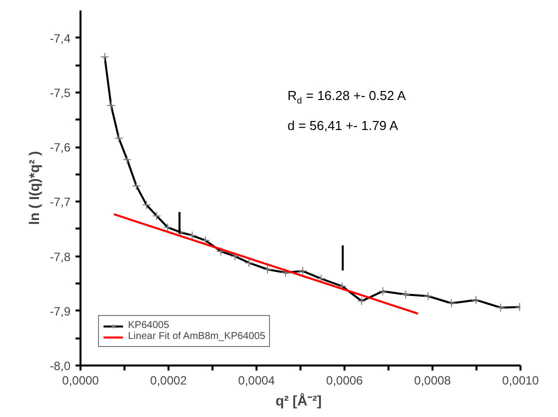 This screenshot has height=417, width=558. What do you see at coordinates (60, 257) in the screenshot?
I see `y-tick-label: -7,8` at bounding box center [60, 257].